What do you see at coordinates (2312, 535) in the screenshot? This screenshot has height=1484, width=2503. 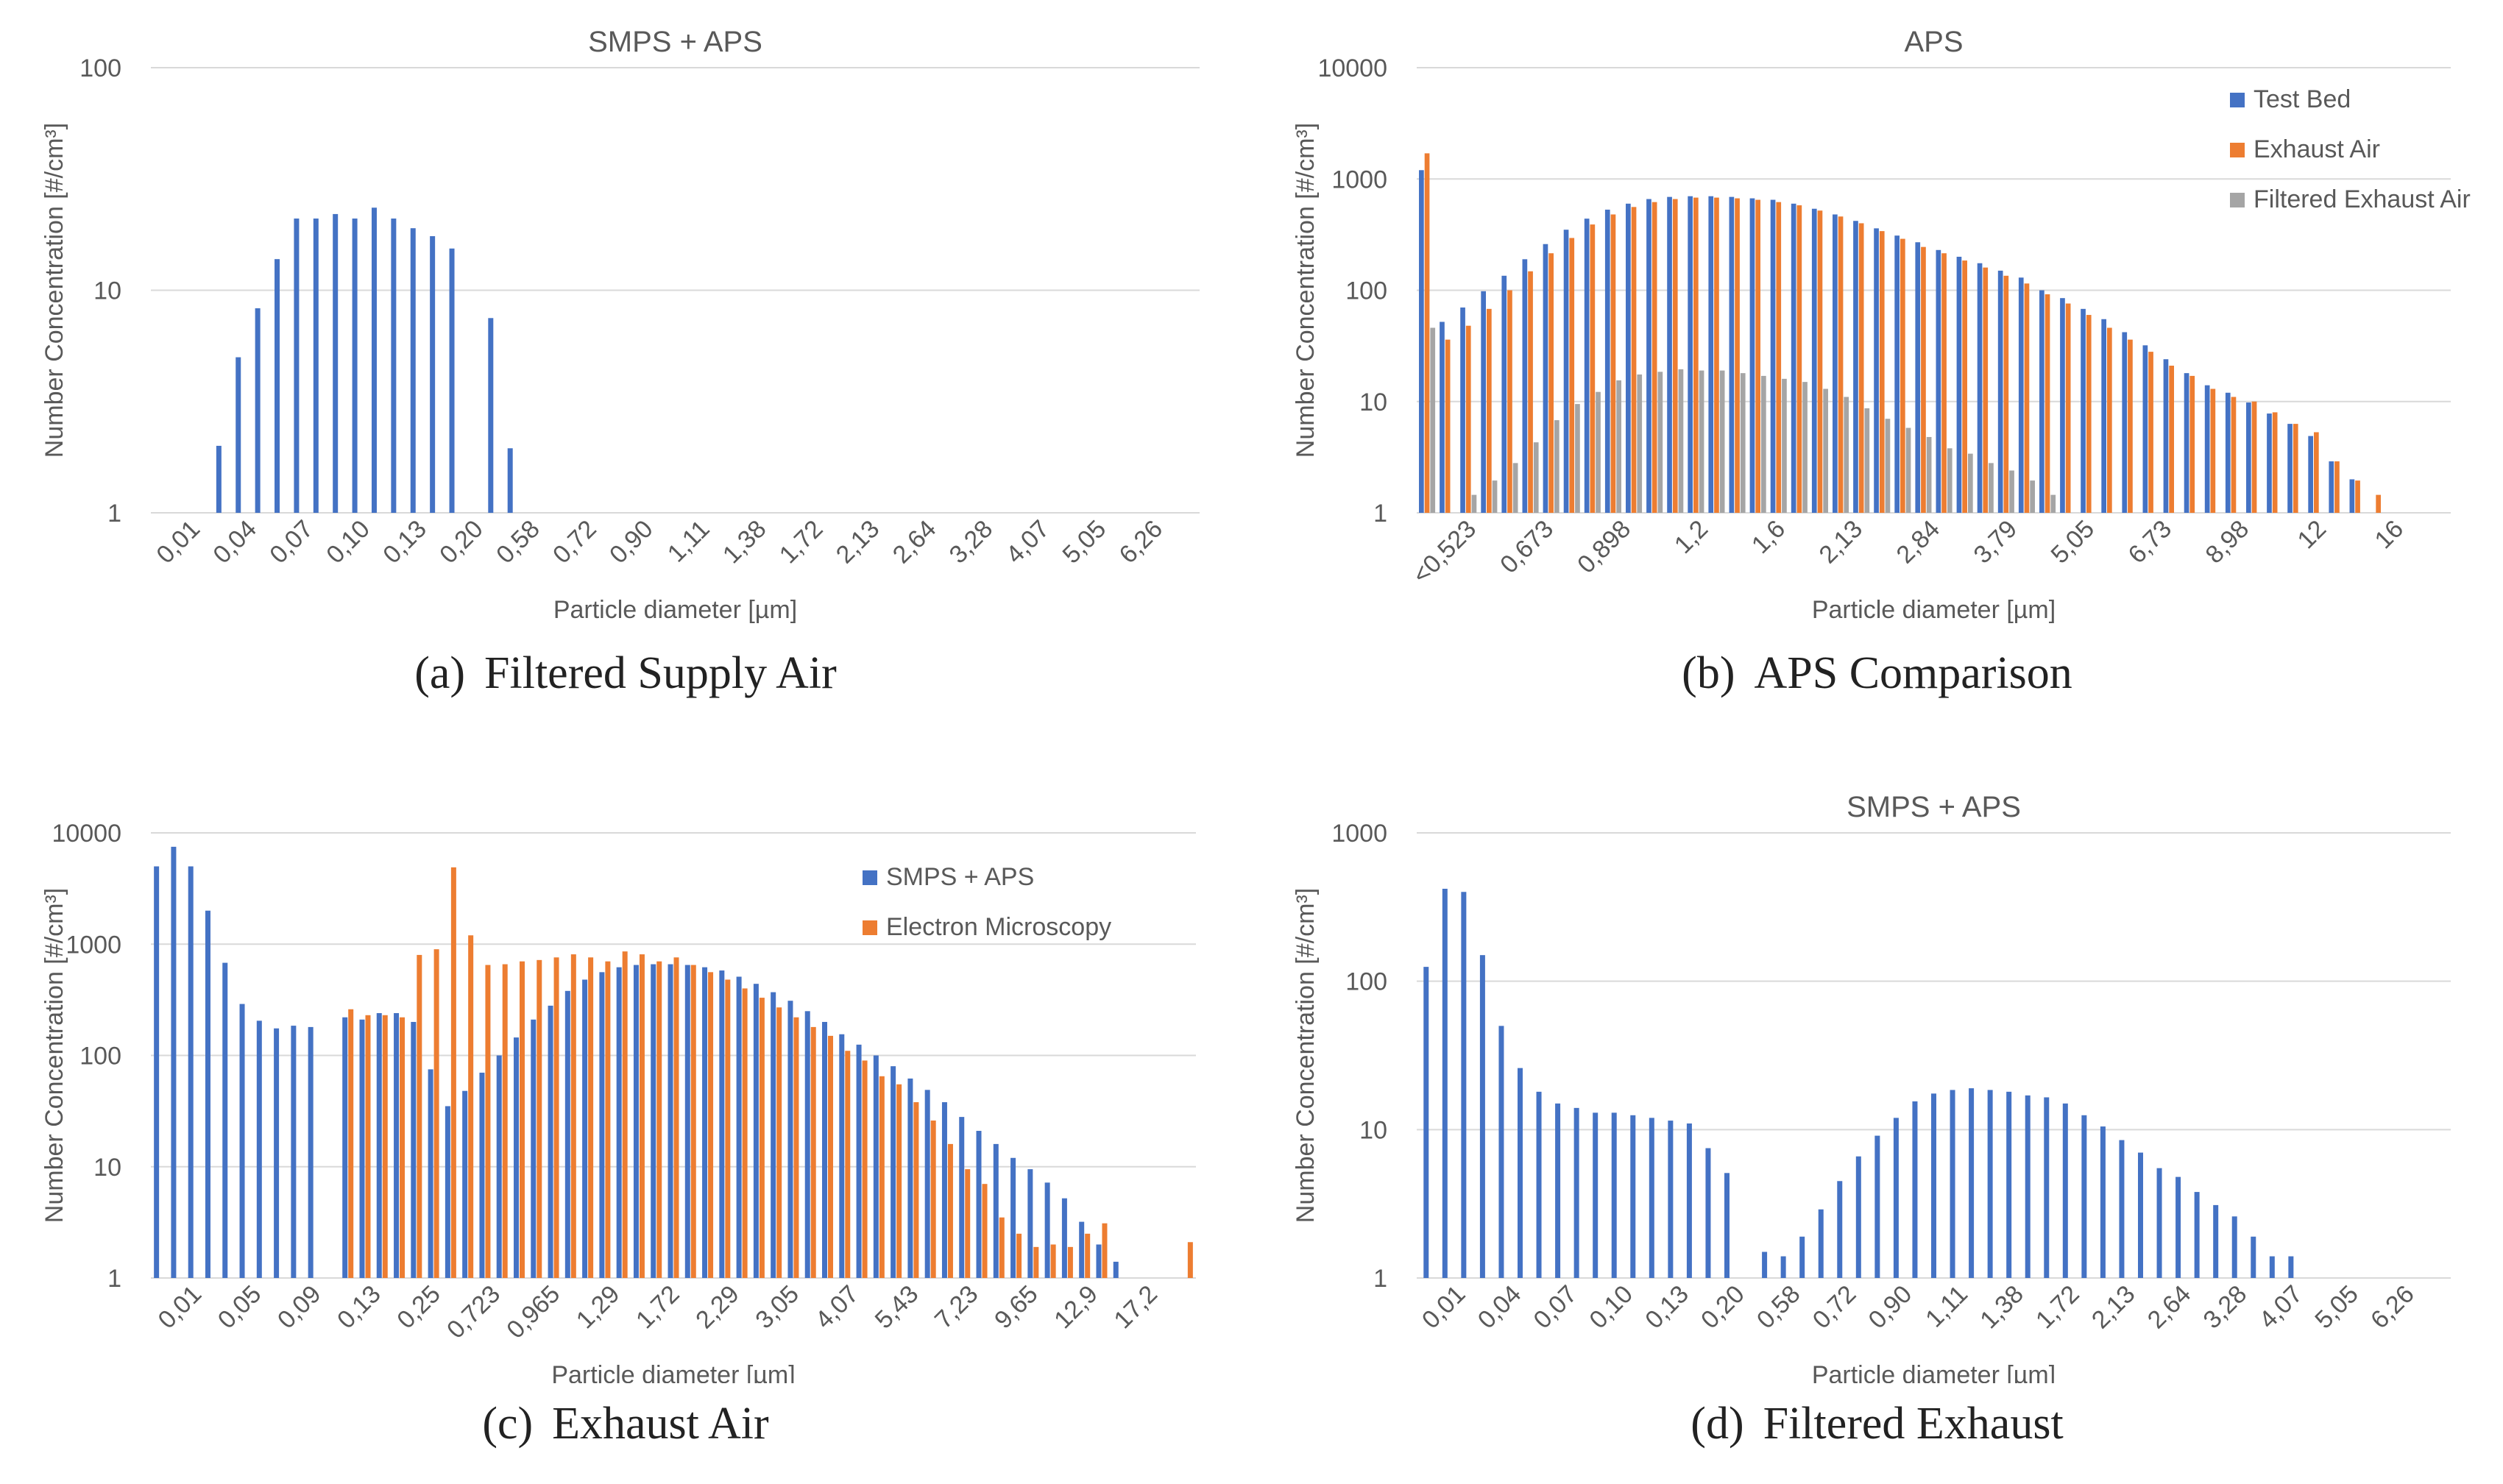 I see `x-tick-label: 12` at bounding box center [2312, 535].